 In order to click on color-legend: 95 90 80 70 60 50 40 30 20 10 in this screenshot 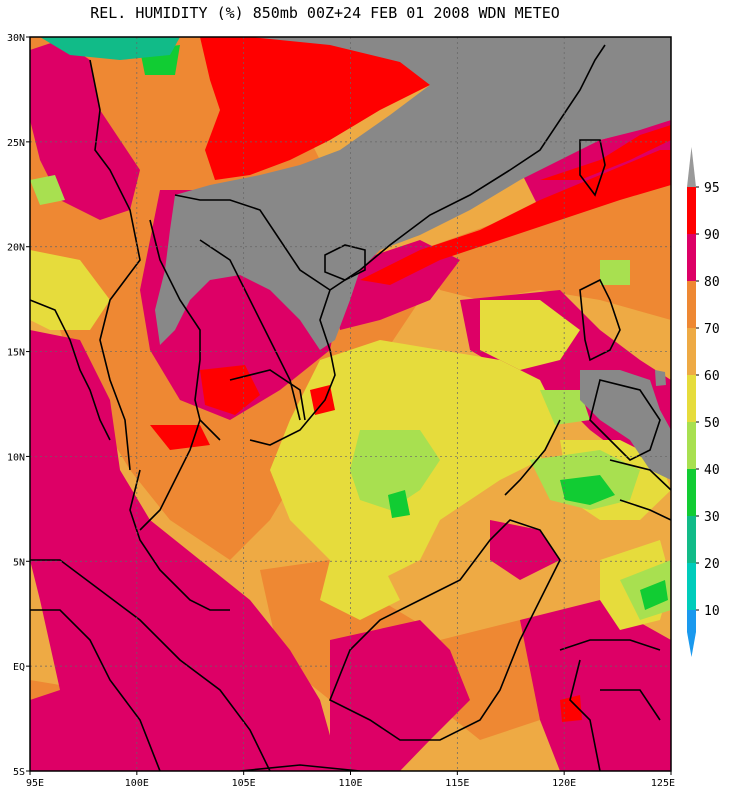, I will do `click(703, 402)`.